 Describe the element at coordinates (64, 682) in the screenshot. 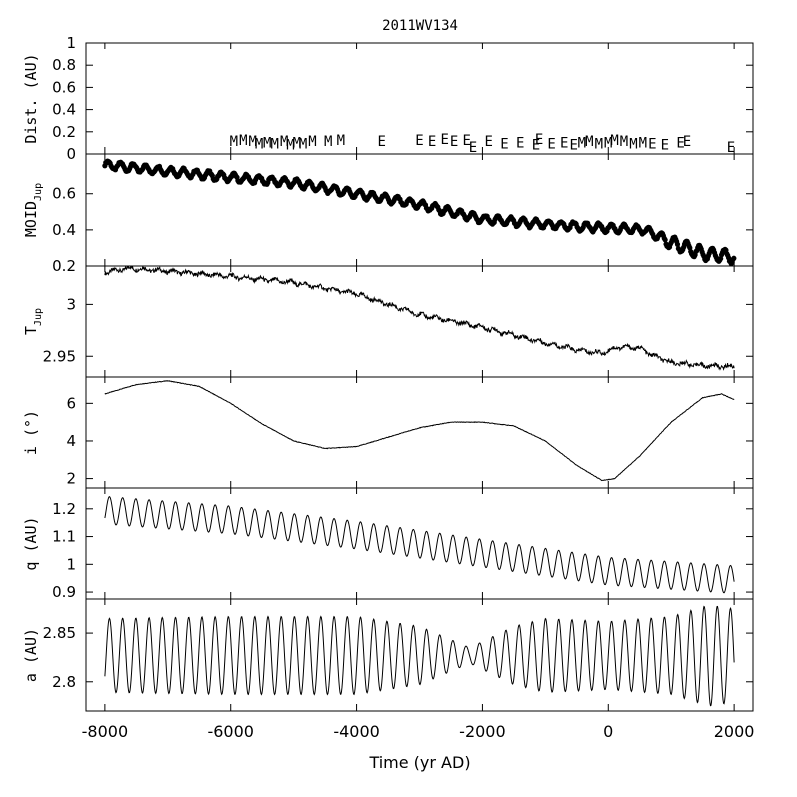

I see `y-tick-label: 2.8` at that location.